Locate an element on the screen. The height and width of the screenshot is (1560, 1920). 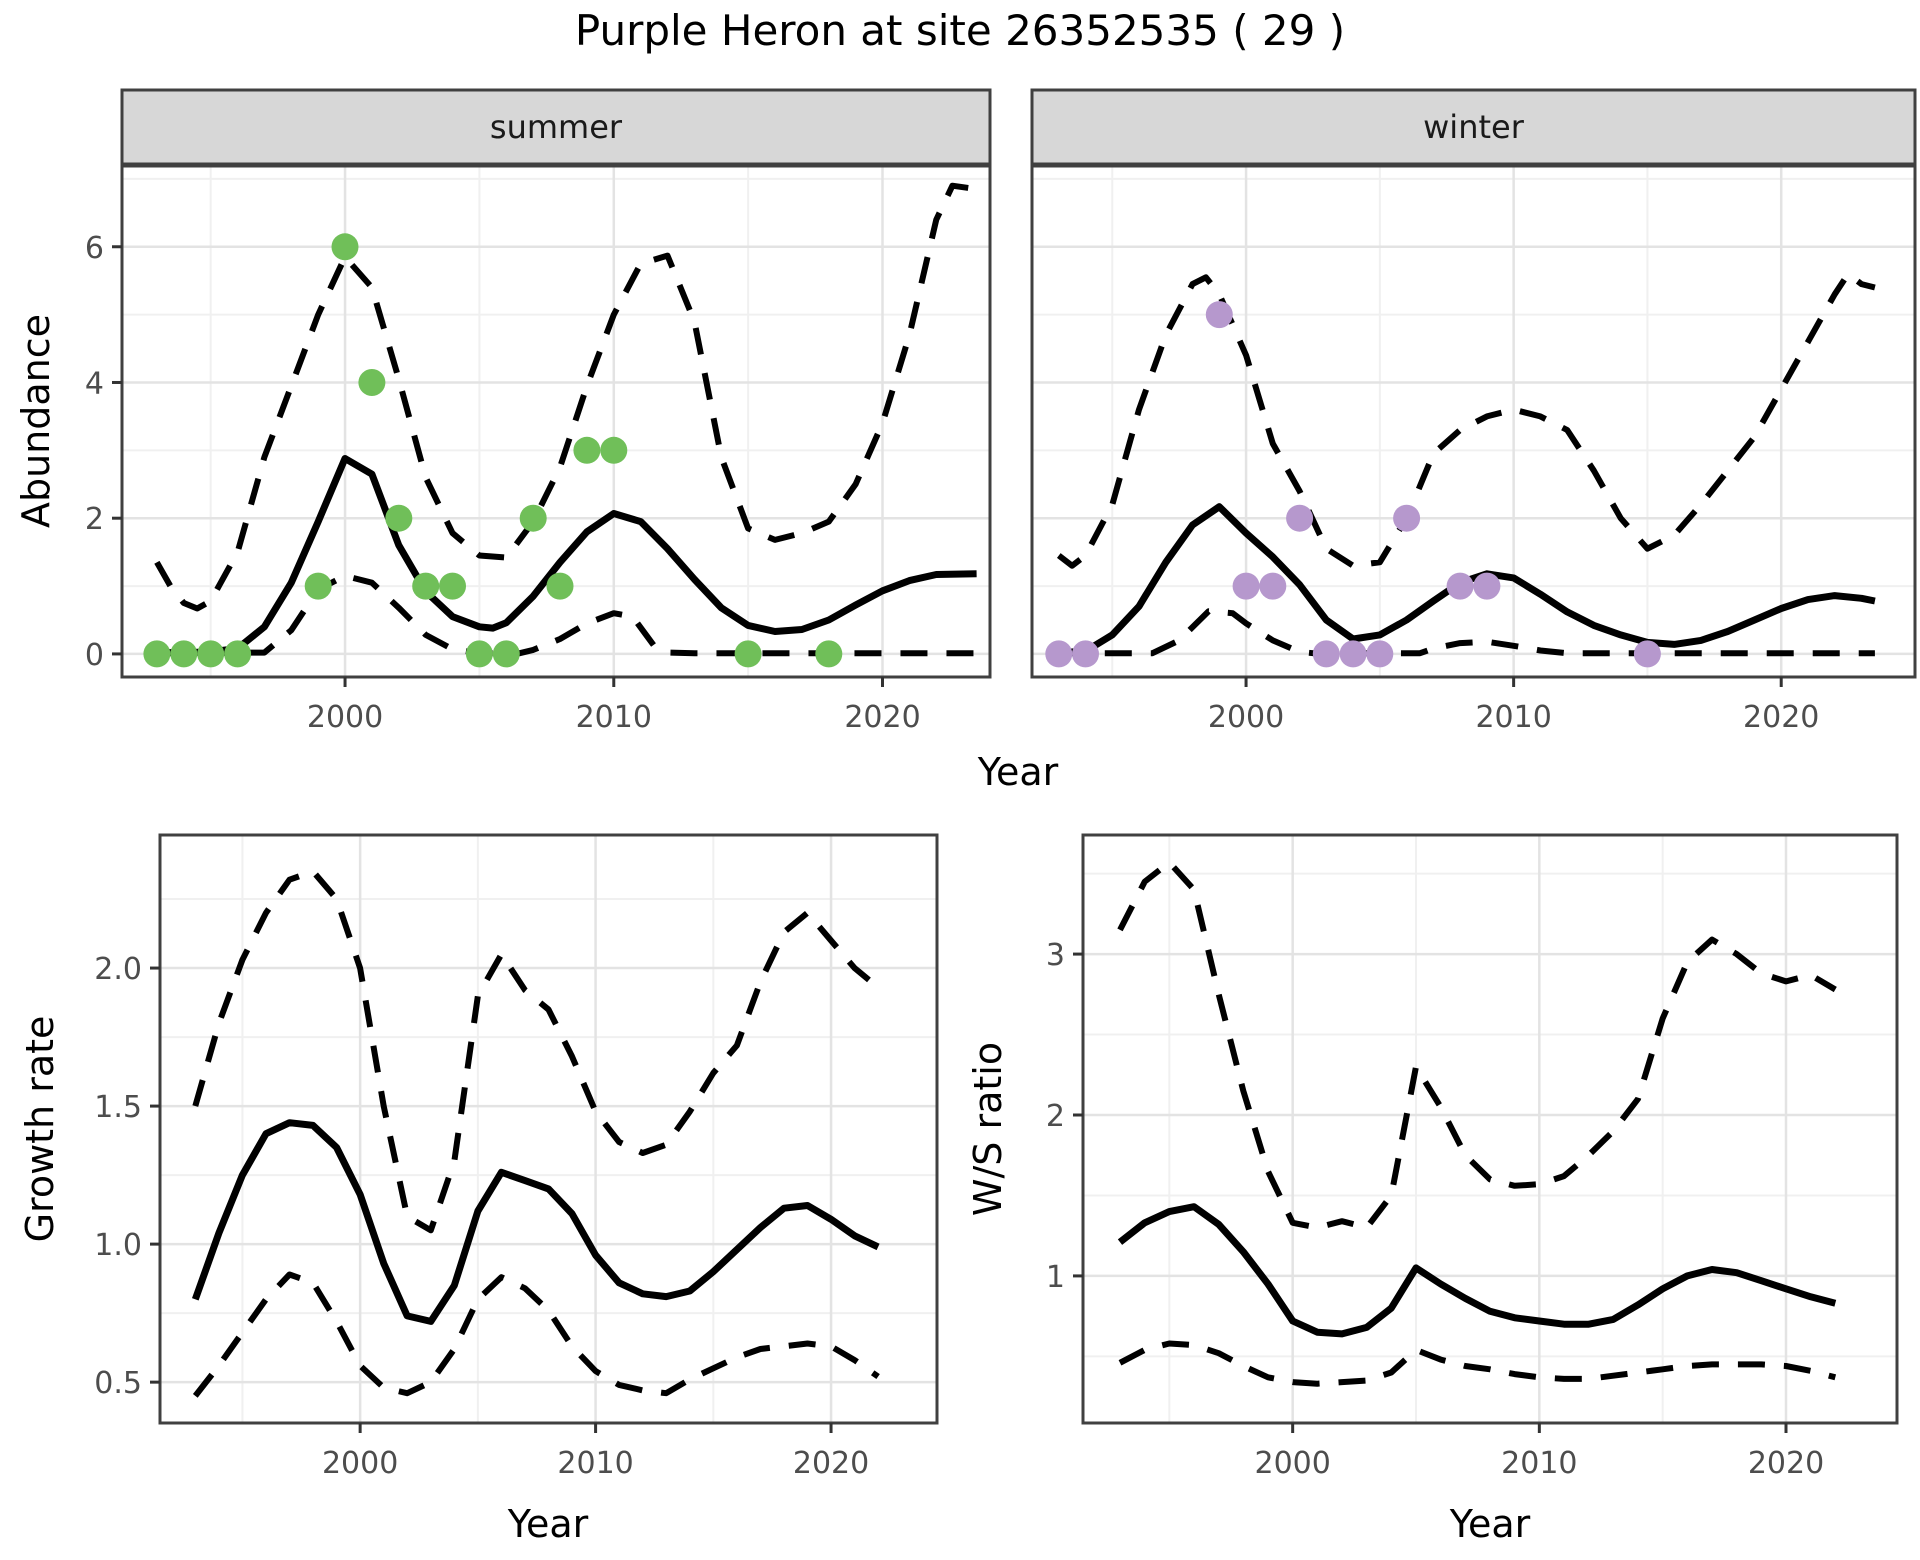
panel-border is located at coordinates (556, 421).